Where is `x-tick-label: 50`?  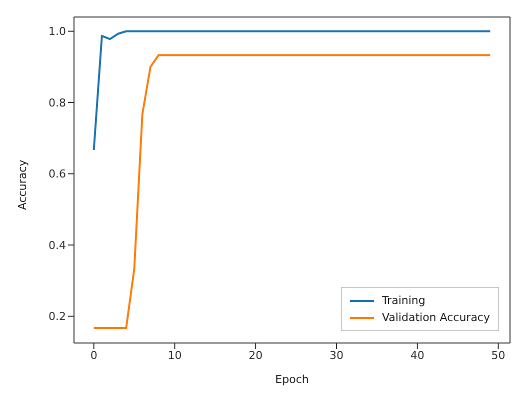
x-tick-label: 50 is located at coordinates (498, 355).